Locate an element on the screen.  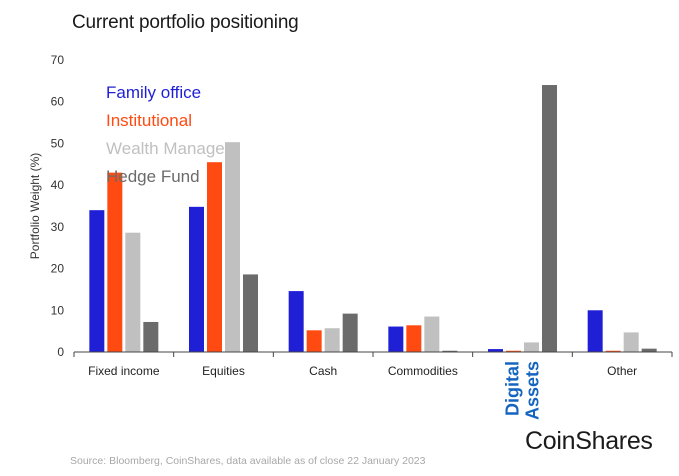
bar-hedge-fund-cash is located at coordinates (350, 332).